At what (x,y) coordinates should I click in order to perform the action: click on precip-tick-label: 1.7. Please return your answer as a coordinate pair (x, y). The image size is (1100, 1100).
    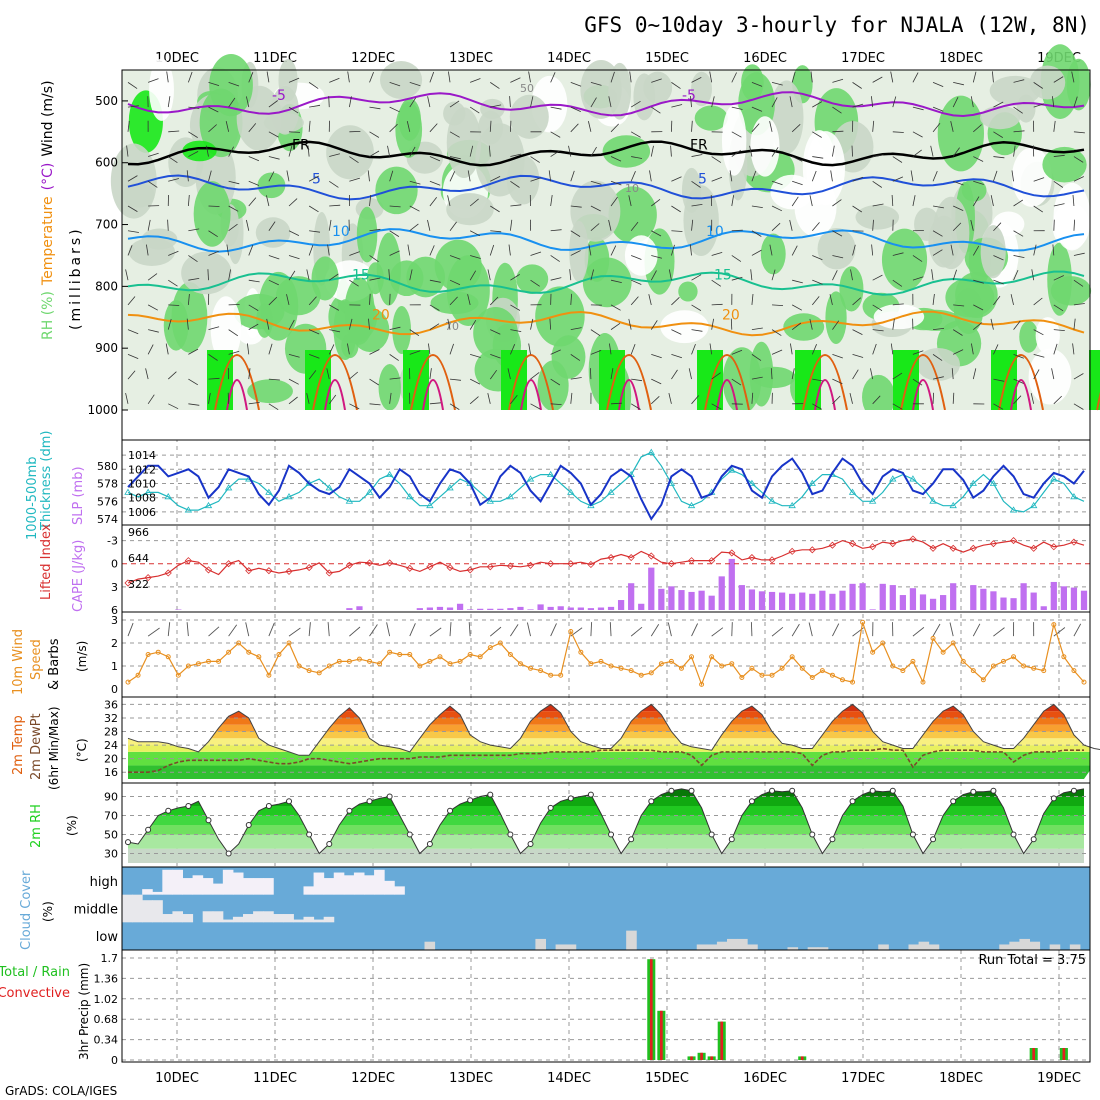
    Looking at the image, I should click on (110, 958).